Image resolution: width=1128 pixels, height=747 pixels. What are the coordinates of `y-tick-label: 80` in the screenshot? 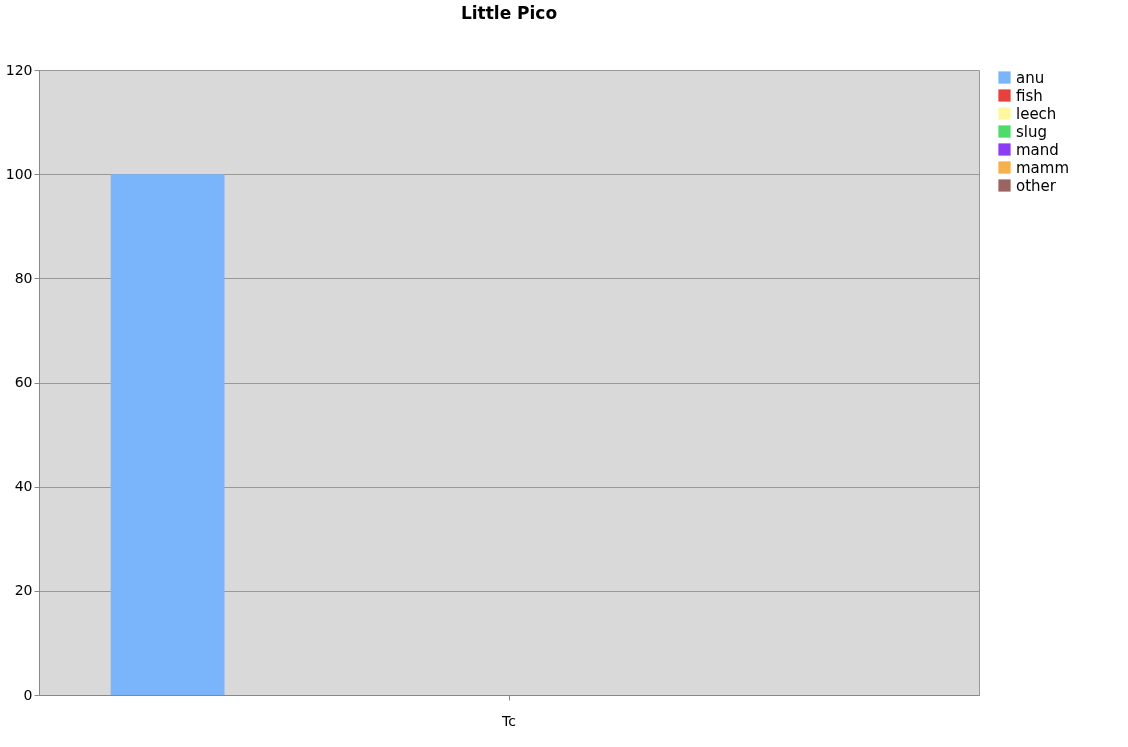 It's located at (23, 277).